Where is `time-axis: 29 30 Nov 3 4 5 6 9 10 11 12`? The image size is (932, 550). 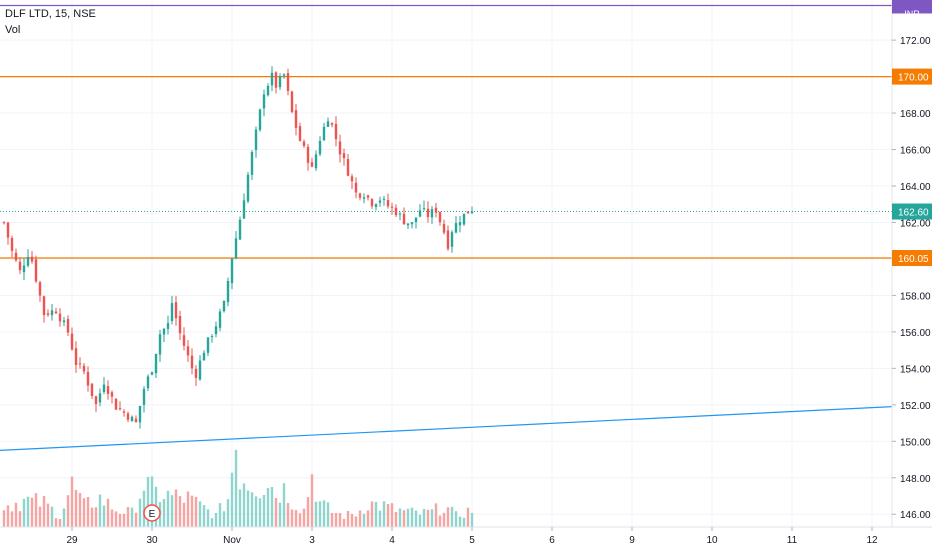
time-axis: 29 30 Nov 3 4 5 6 9 10 11 12 is located at coordinates (466, 536).